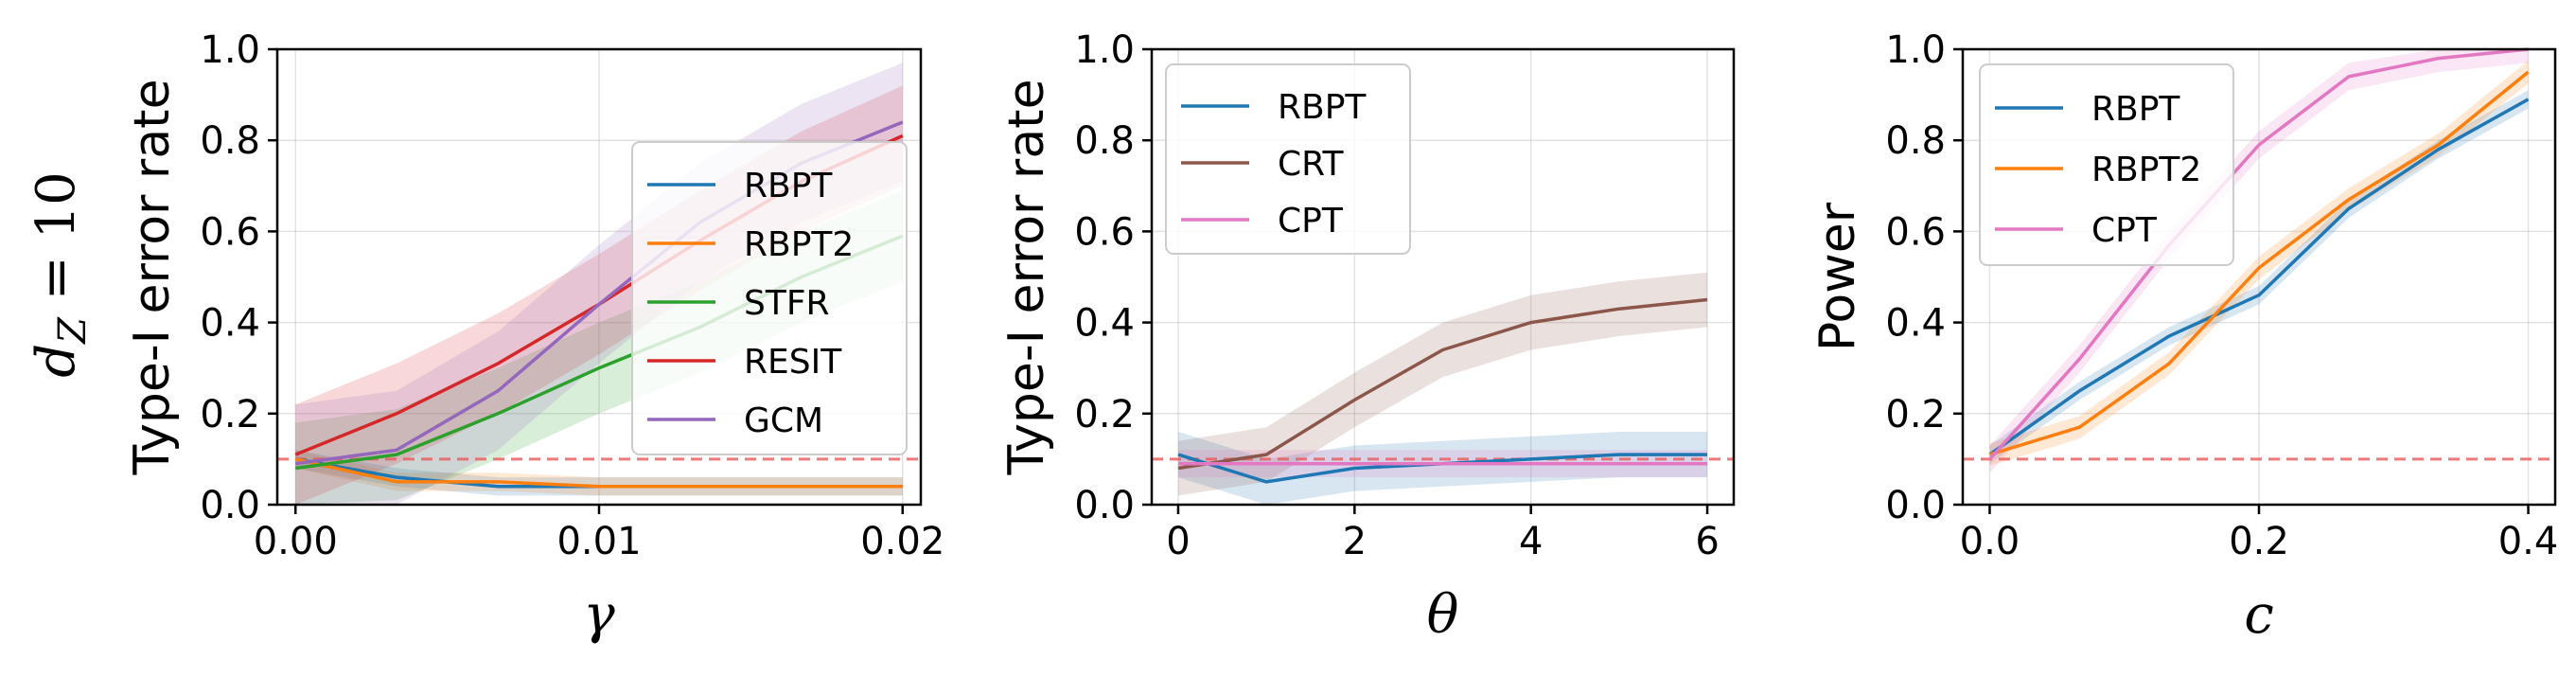 The height and width of the screenshot is (677, 2576). Describe the element at coordinates (787, 303) in the screenshot. I see `legend-label-stfr: STFR` at that location.